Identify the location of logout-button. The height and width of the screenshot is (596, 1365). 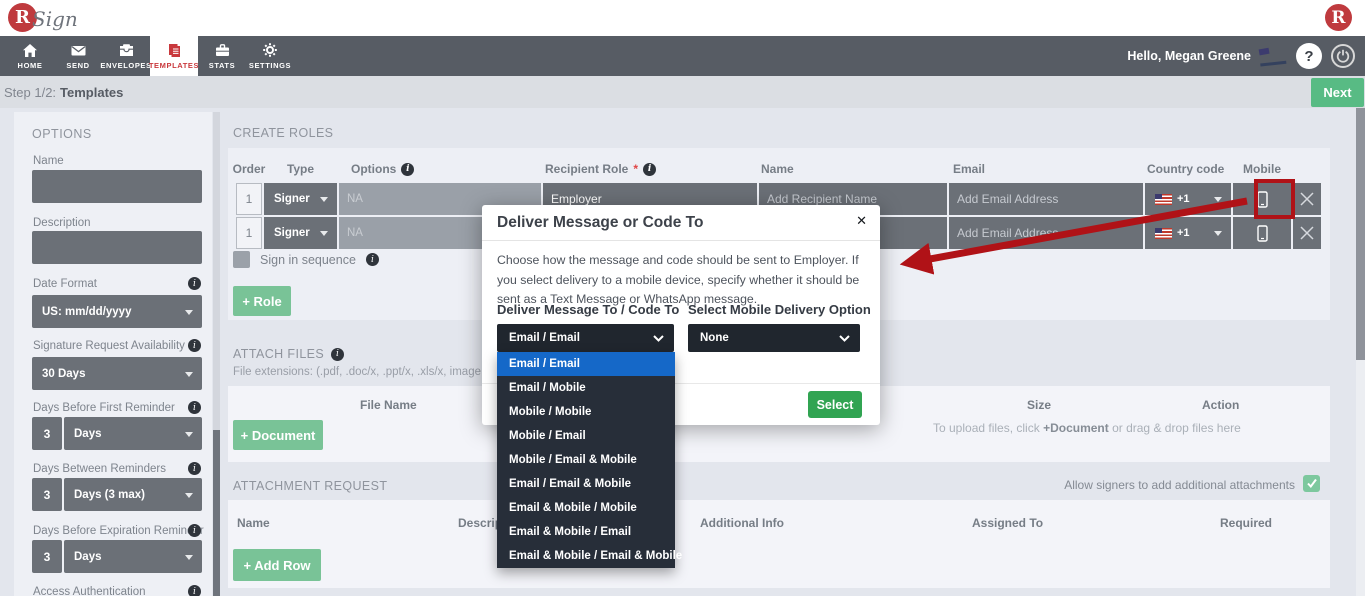
(1343, 56).